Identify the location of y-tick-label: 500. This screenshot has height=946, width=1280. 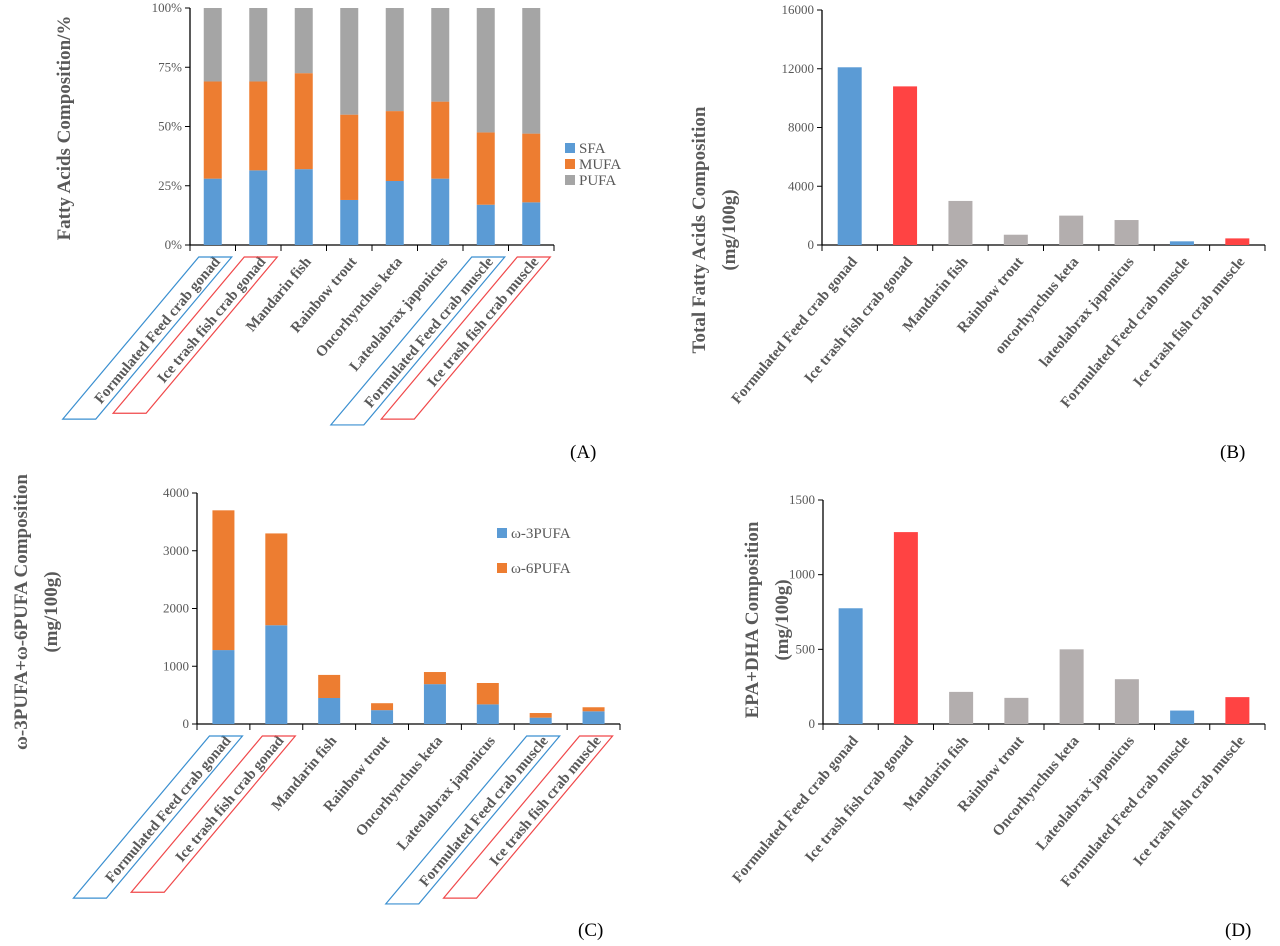
(806, 648).